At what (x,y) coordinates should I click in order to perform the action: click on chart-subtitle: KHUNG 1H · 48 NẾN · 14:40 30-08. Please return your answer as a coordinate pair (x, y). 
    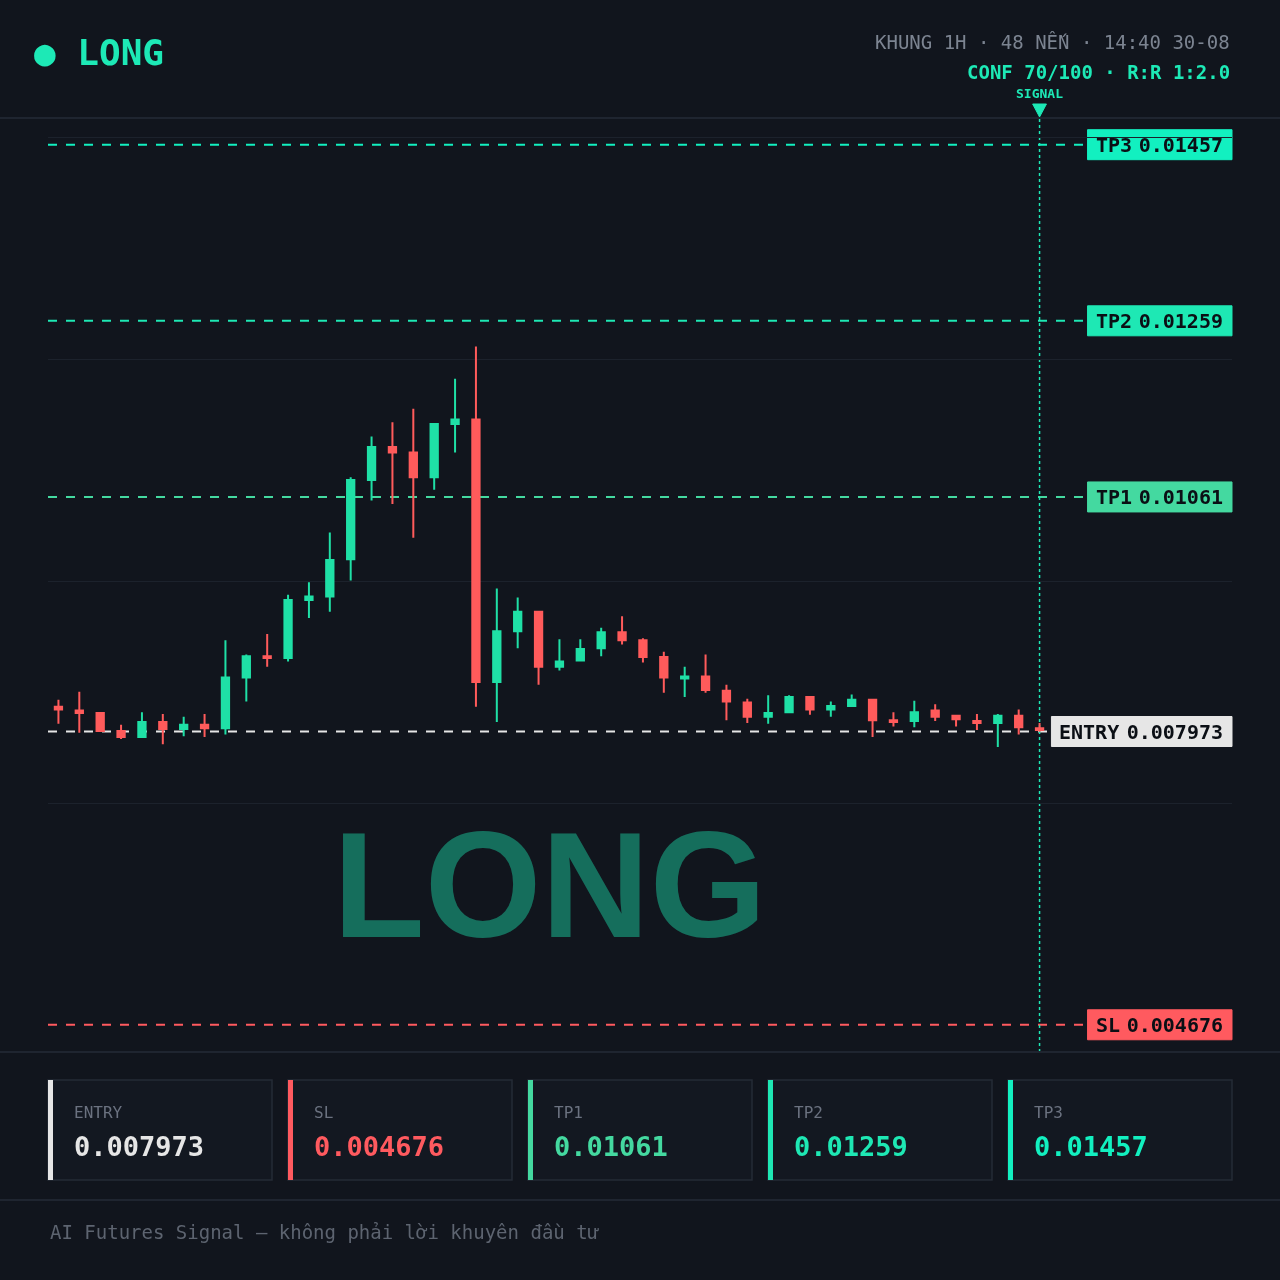
    Looking at the image, I should click on (1052, 42).